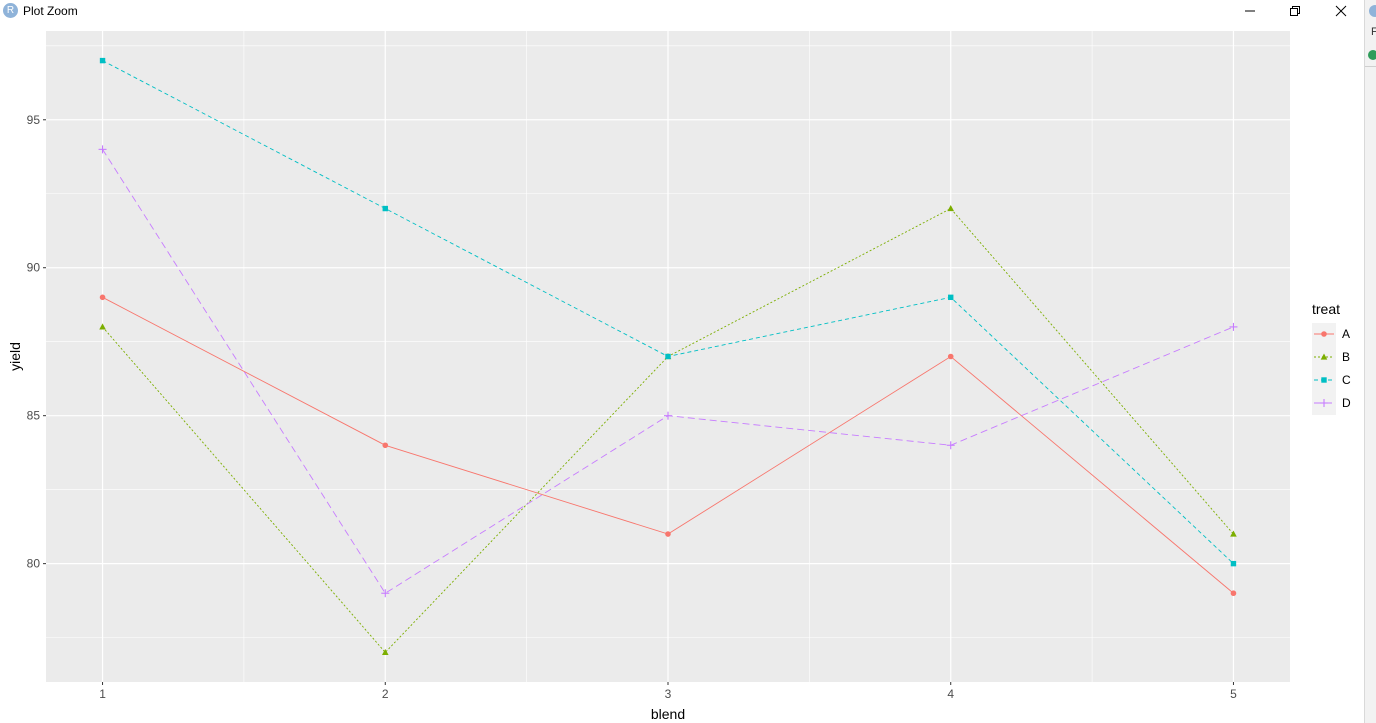  I want to click on legend-key-marker-B, so click(1324, 356).